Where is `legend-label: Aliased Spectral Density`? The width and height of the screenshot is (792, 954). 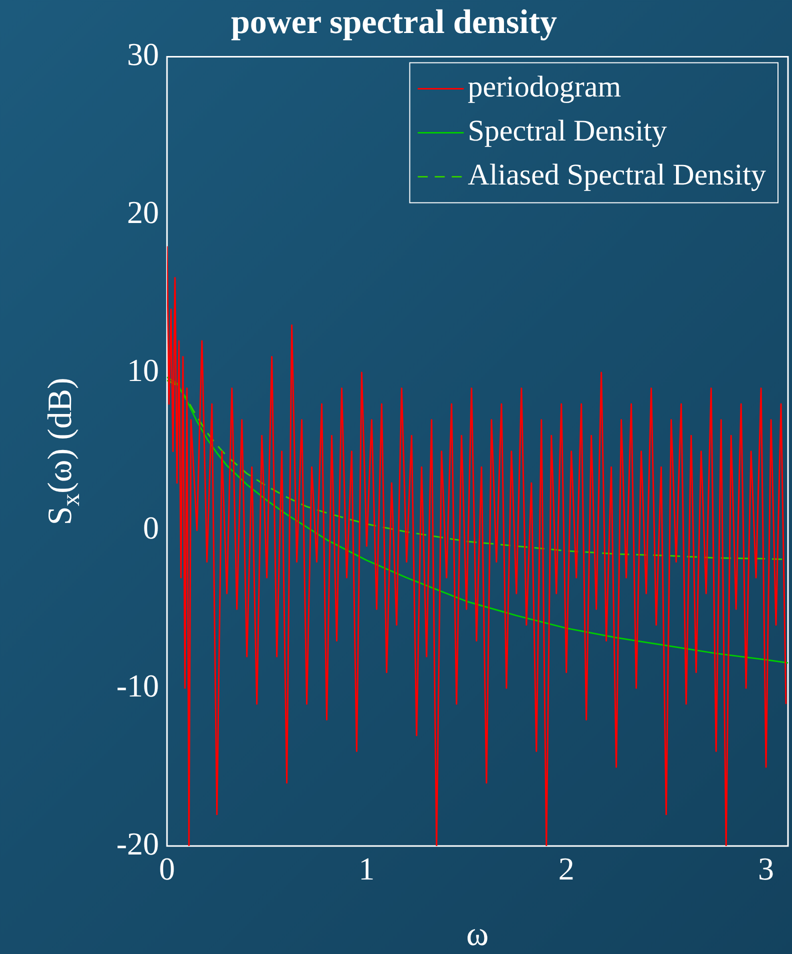
legend-label: Aliased Spectral Density is located at coordinates (617, 175).